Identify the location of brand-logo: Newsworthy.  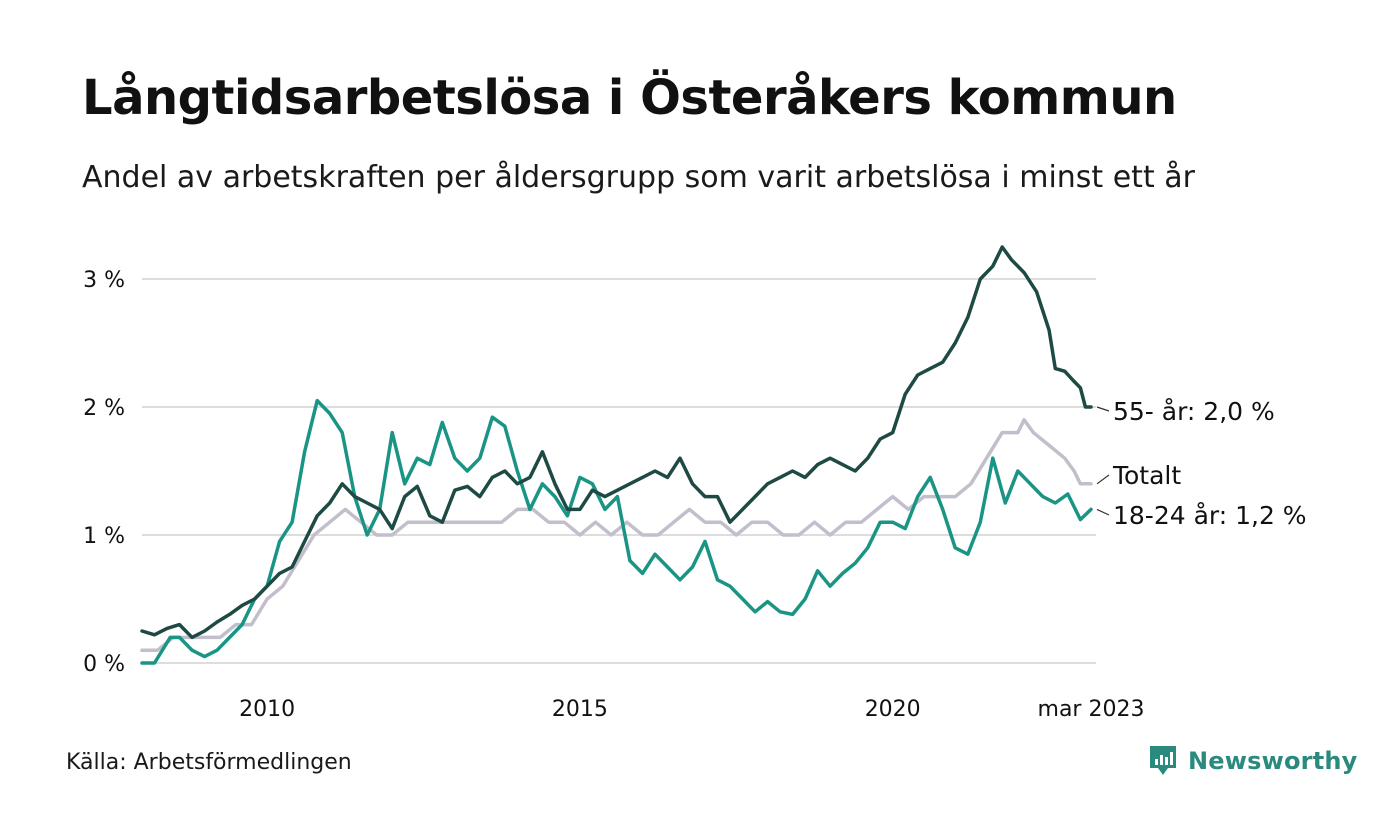
(1253, 761).